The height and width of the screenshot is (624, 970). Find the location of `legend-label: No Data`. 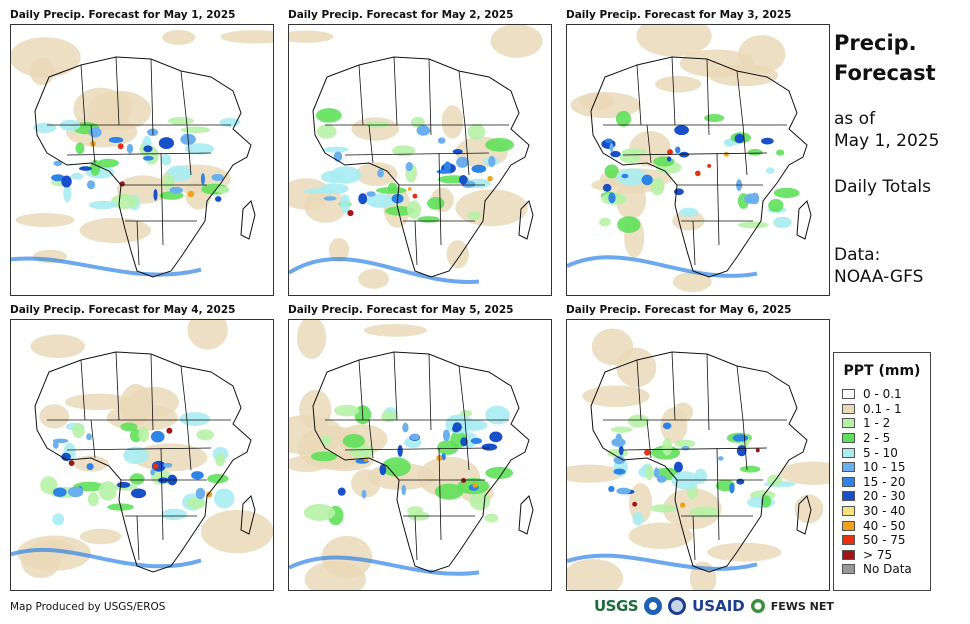

legend-label: No Data is located at coordinates (887, 569).